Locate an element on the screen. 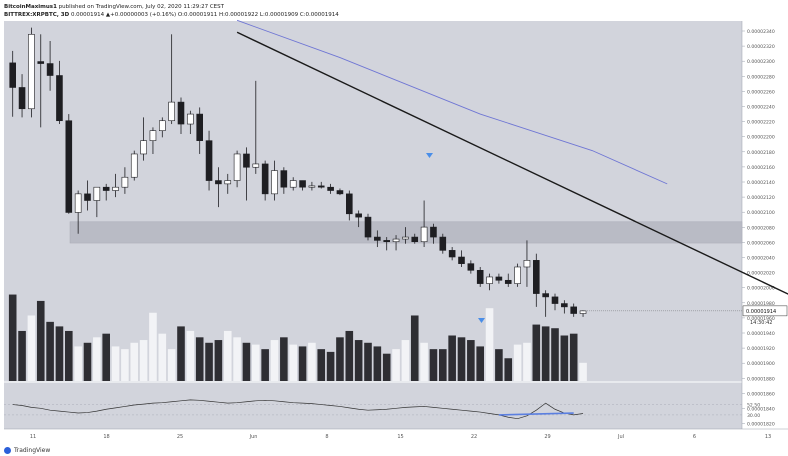 The image size is (788, 456). y-tick-label: 0.00002120 is located at coordinates (761, 198).